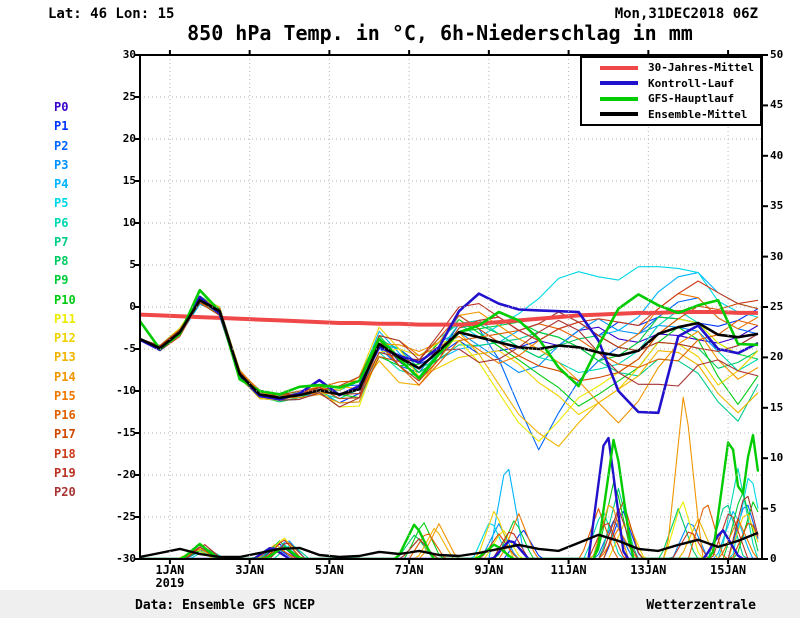 The height and width of the screenshot is (618, 800). I want to click on date-axis-tick-label: 3JAN, so click(250, 570).